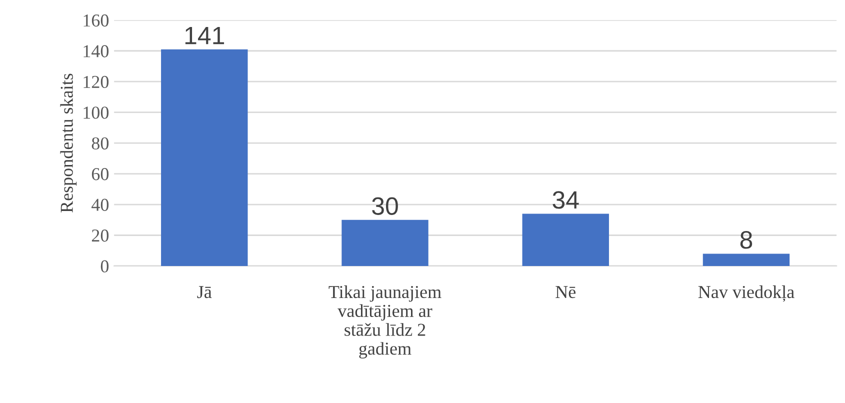 The height and width of the screenshot is (403, 845). What do you see at coordinates (100, 143) in the screenshot?
I see `y-tick-label: 80` at bounding box center [100, 143].